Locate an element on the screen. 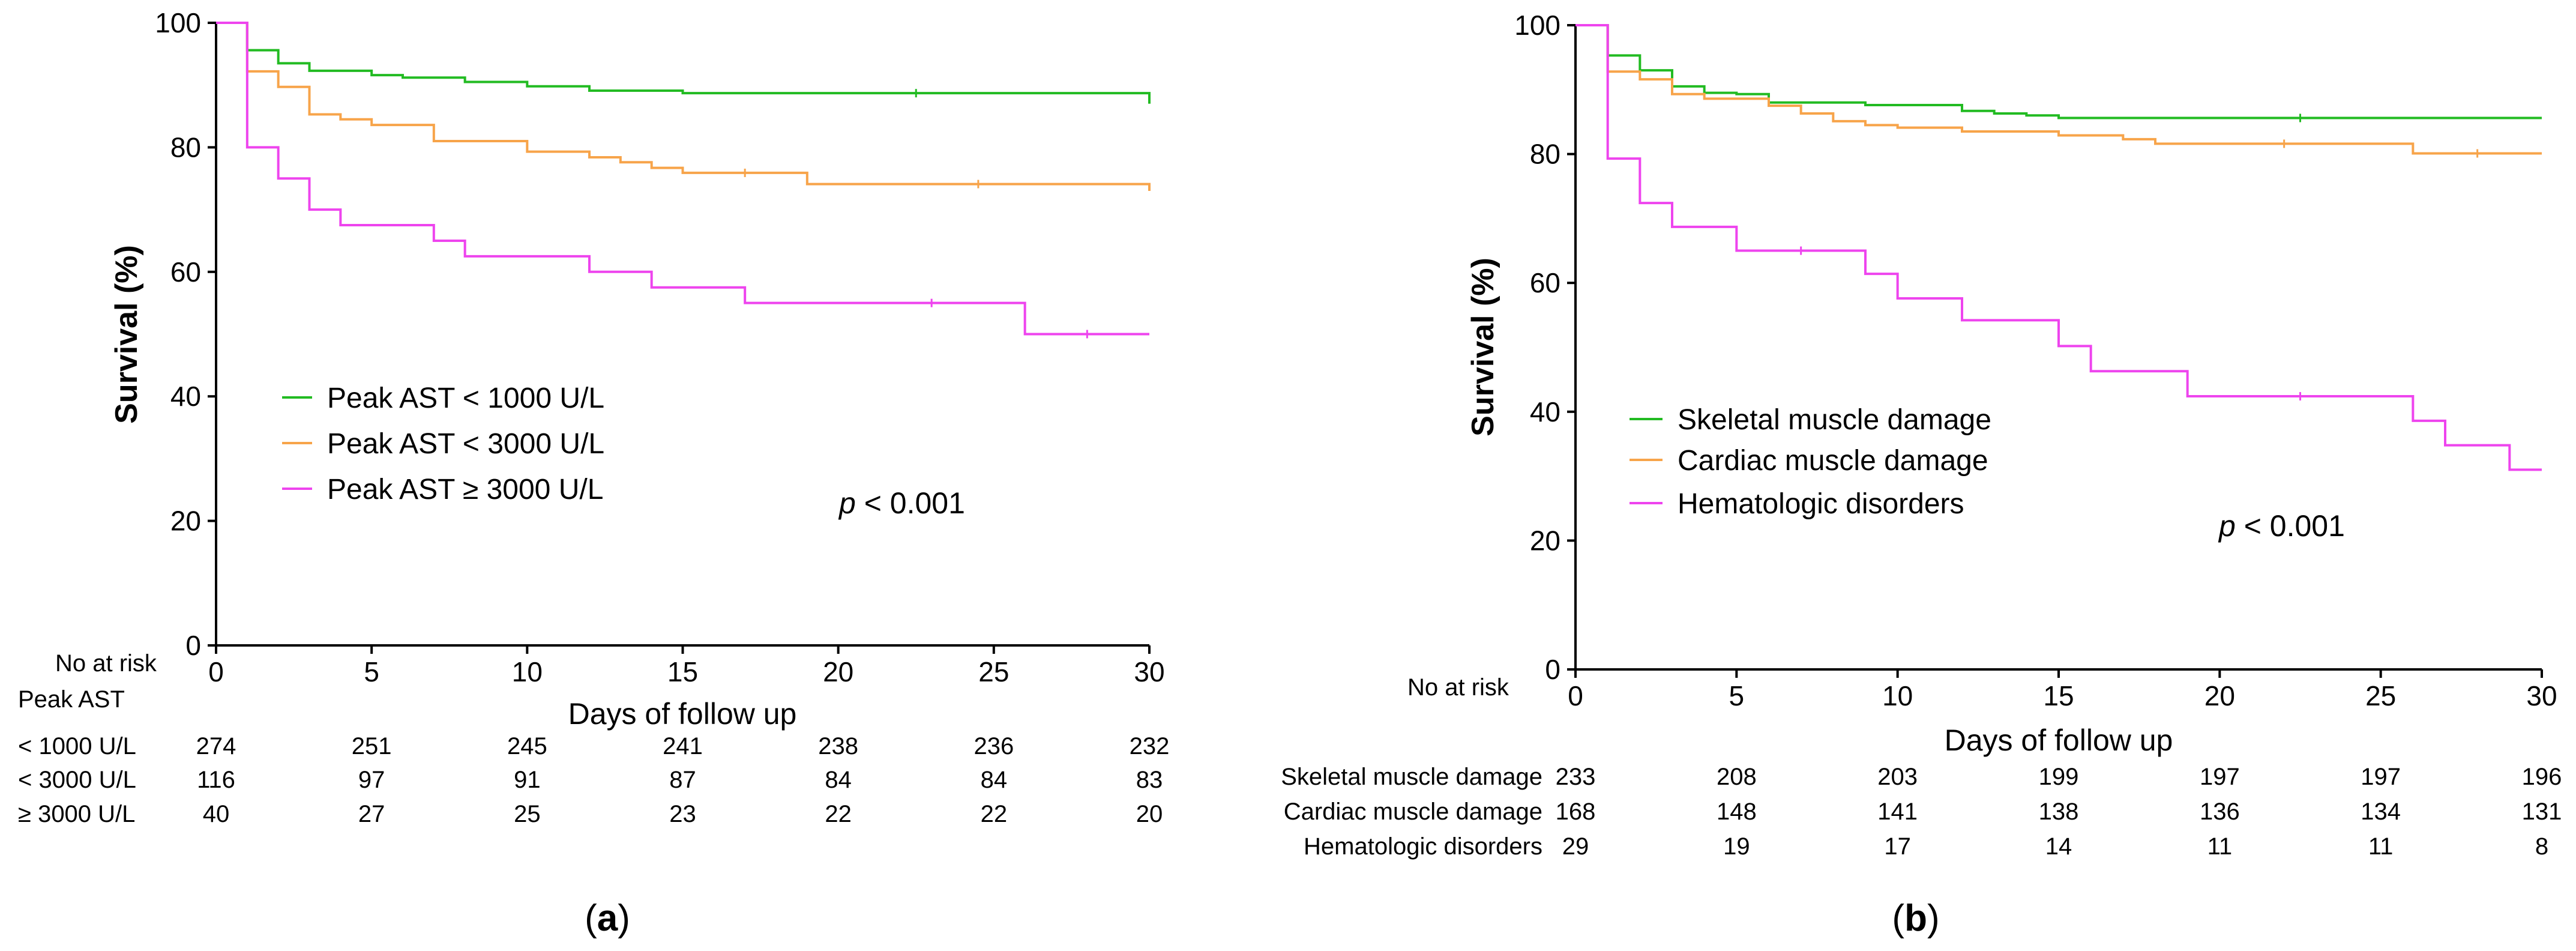  panel-a-risk-row-label-2: < 3000 U/L is located at coordinates (77, 780).